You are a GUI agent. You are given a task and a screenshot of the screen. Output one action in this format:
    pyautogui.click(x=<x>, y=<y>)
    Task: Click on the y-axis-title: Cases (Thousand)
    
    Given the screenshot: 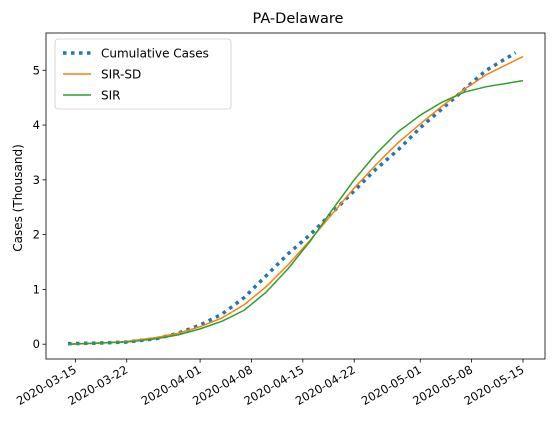 What is the action you would take?
    pyautogui.click(x=18, y=198)
    